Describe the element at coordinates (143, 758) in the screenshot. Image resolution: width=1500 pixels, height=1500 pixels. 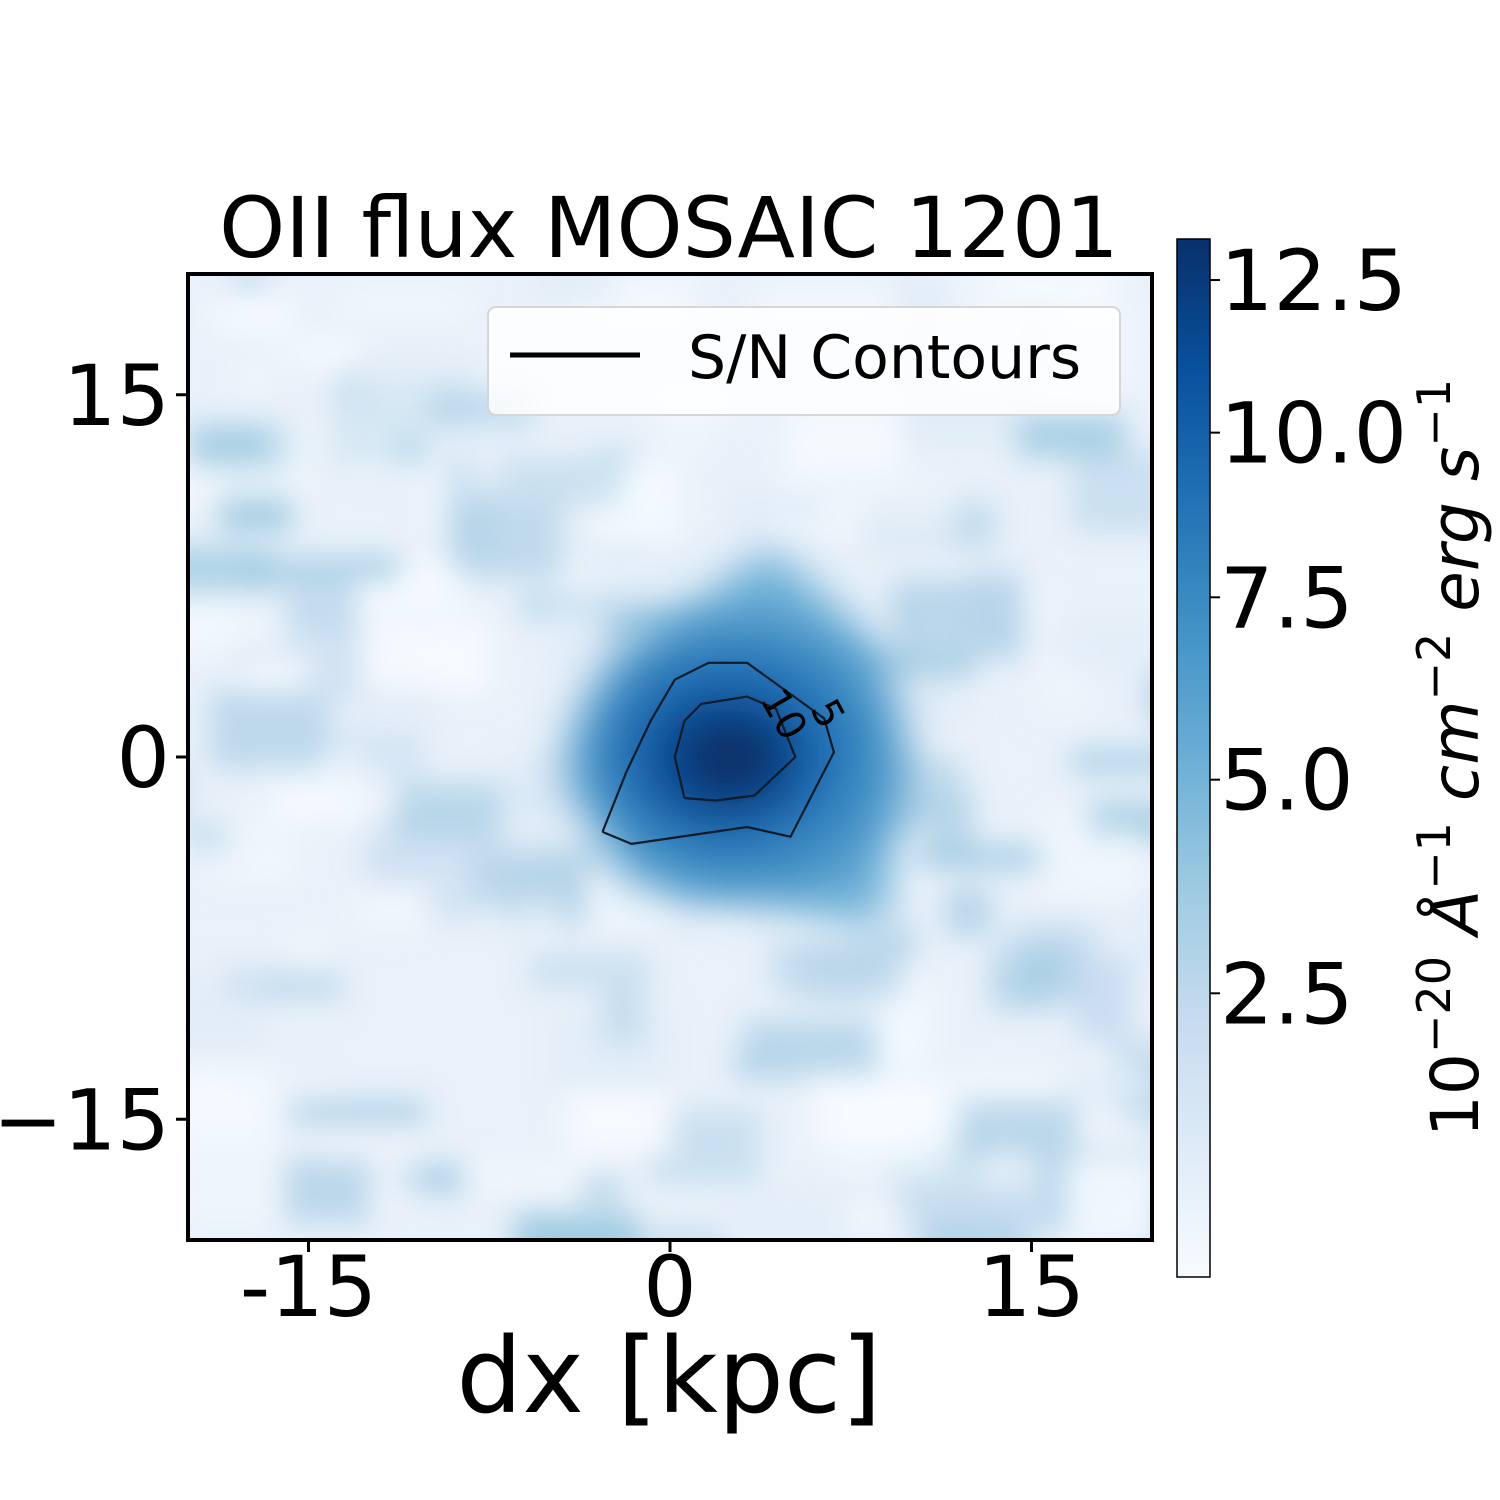
I see `y-tick-label: 0` at that location.